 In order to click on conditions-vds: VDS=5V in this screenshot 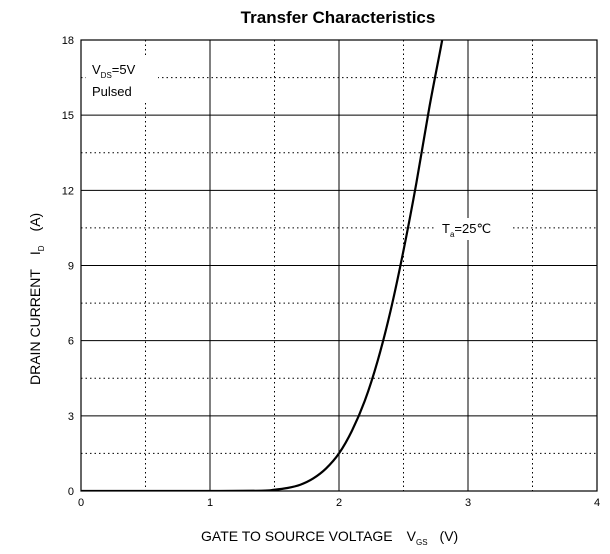, I will do `click(114, 71)`.